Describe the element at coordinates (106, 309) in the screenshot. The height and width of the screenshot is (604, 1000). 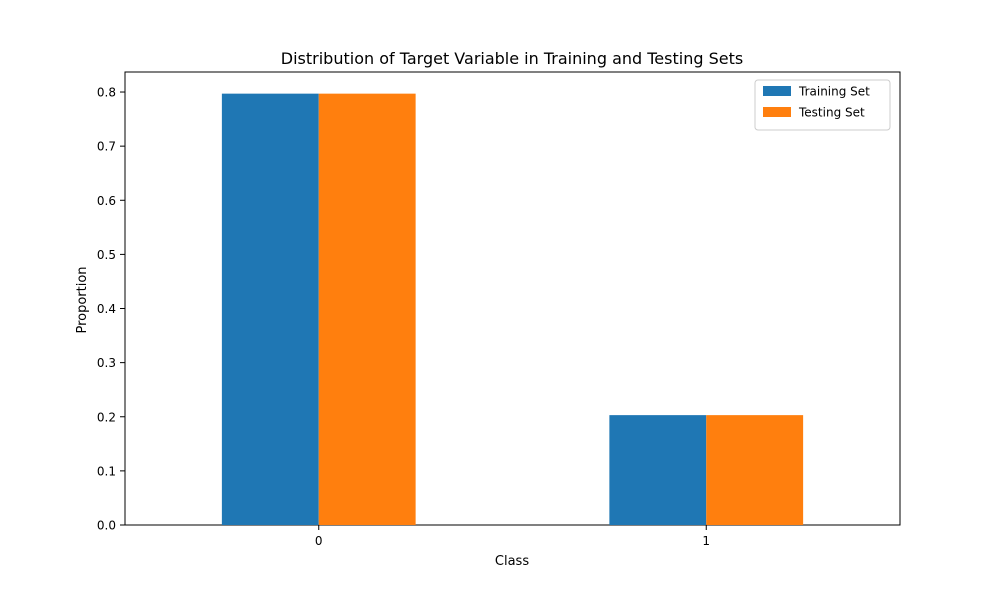
I see `y-tick-label: 0.4` at that location.